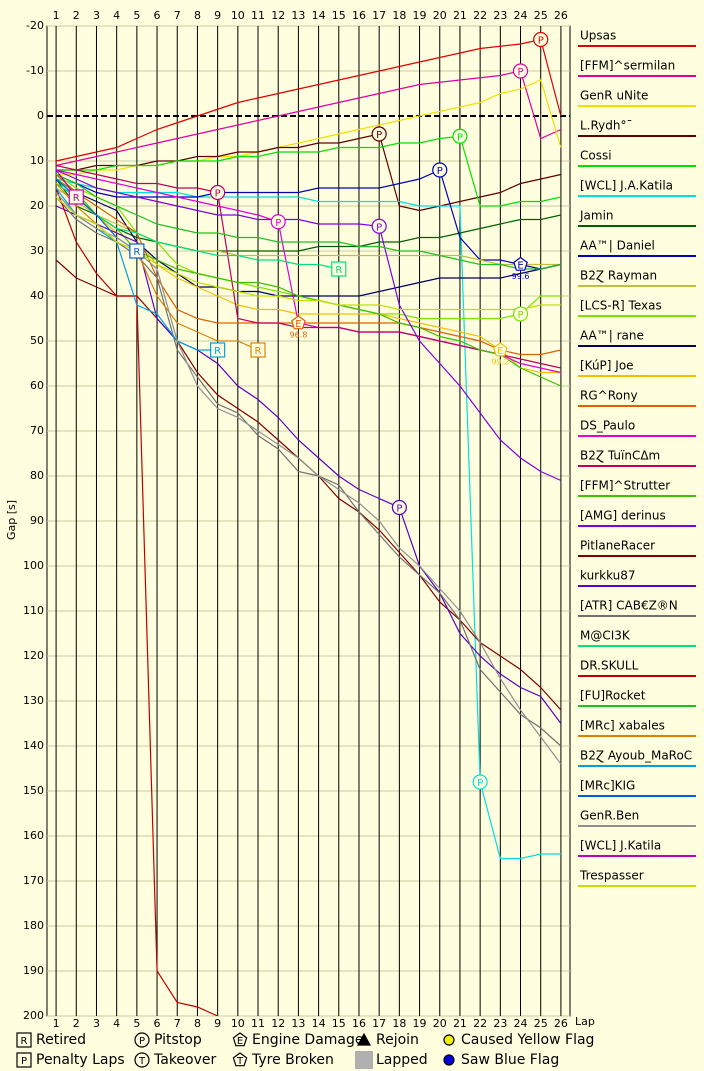 The image size is (704, 1071). I want to click on y-tick-label: -20, so click(35, 25).